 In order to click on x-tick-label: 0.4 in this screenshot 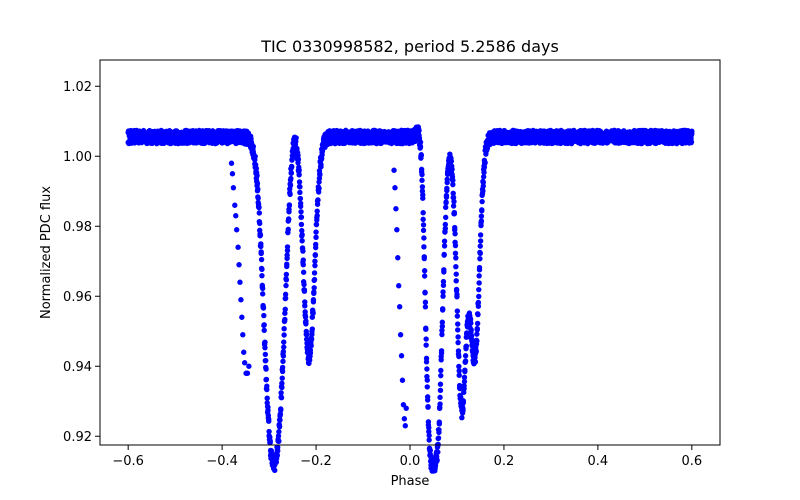, I will do `click(598, 461)`.